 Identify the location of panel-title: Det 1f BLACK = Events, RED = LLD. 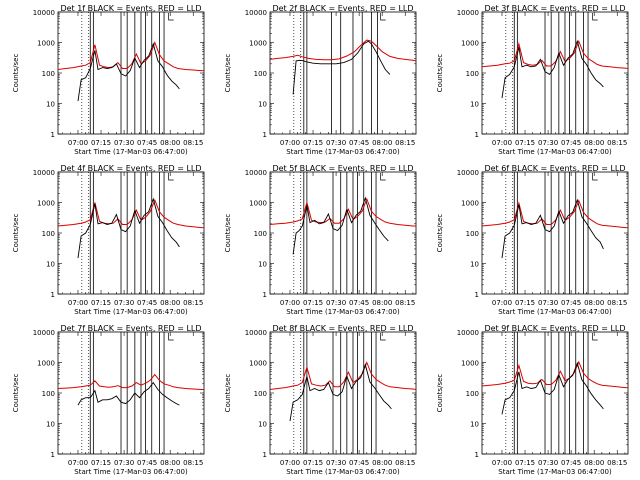
(130, 8).